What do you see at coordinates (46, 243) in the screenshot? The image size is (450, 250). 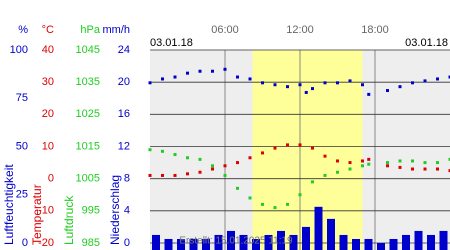 I see `y-tick-label: -20` at bounding box center [46, 243].